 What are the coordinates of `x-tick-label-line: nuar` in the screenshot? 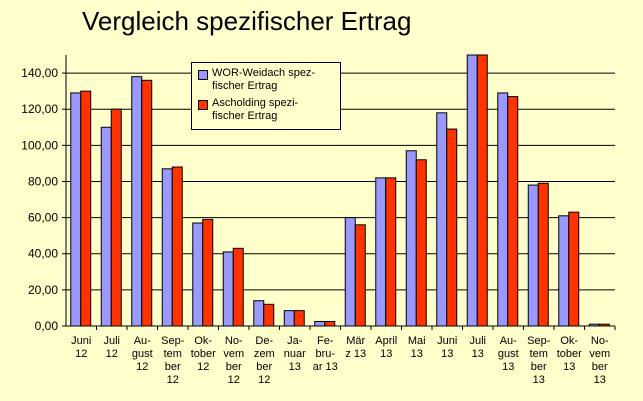 It's located at (295, 354).